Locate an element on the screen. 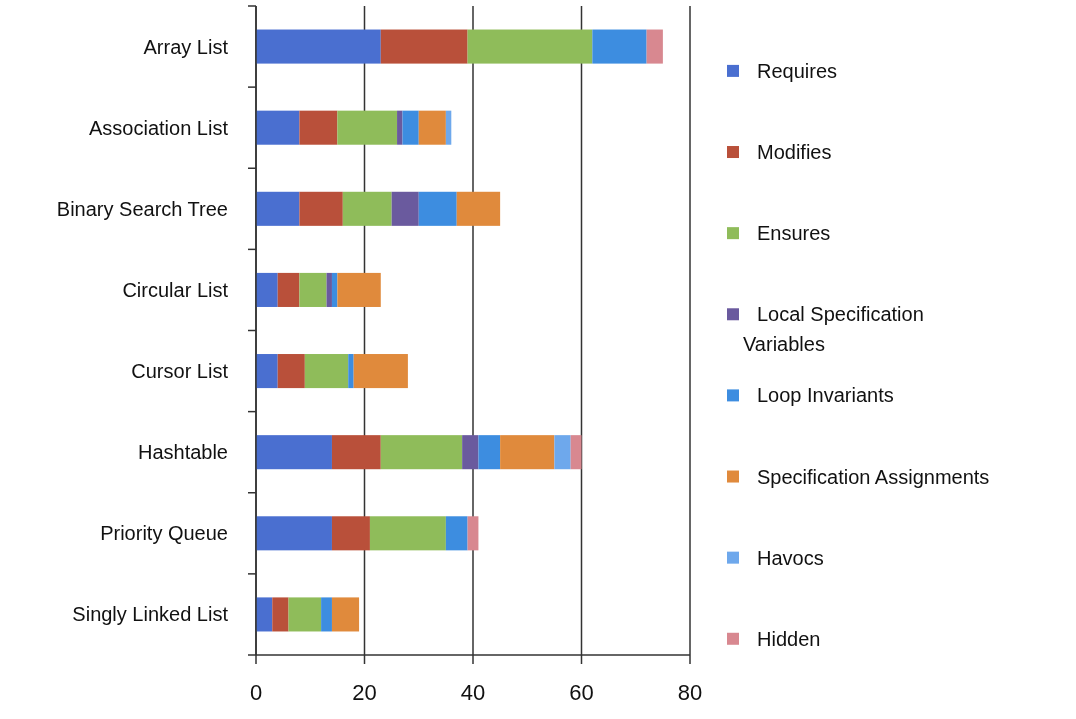  legend-label: Loop Invariants is located at coordinates (825, 395).